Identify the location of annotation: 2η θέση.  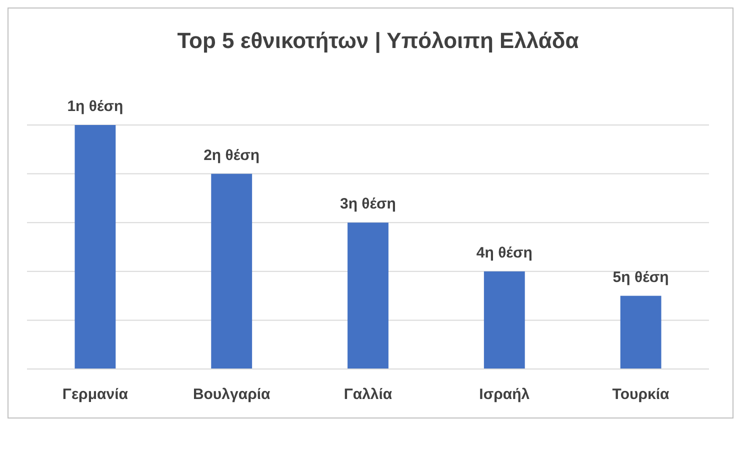
(232, 155).